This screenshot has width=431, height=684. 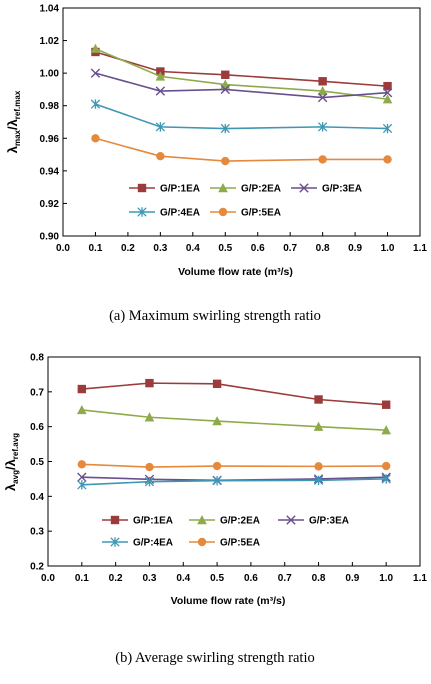 What do you see at coordinates (50, 204) in the screenshot?
I see `y-tick-label: 0.92` at bounding box center [50, 204].